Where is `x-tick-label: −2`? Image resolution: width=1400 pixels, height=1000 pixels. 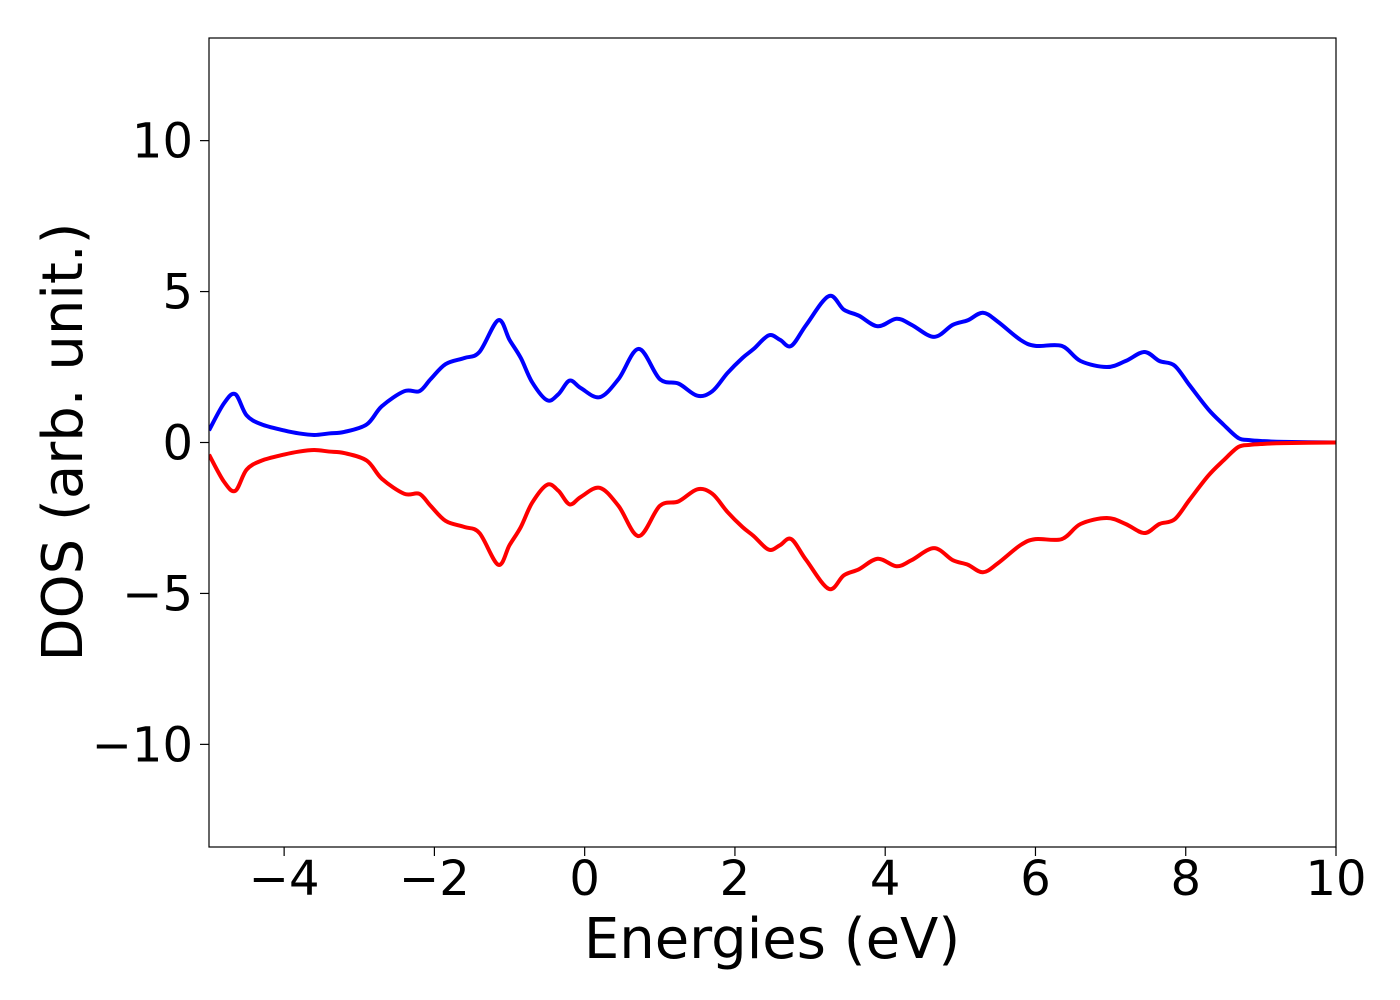 x-tick-label: −2 is located at coordinates (434, 879).